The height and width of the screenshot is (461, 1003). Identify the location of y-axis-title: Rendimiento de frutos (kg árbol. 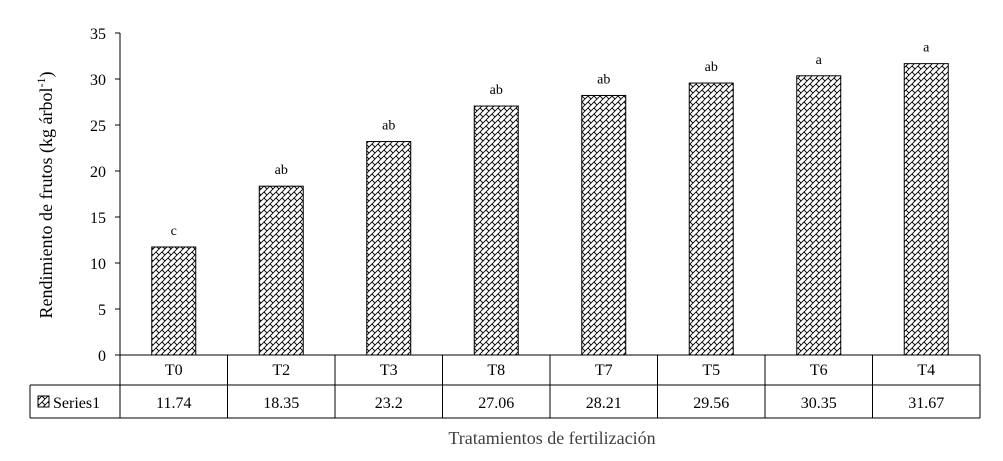
(46, 203).